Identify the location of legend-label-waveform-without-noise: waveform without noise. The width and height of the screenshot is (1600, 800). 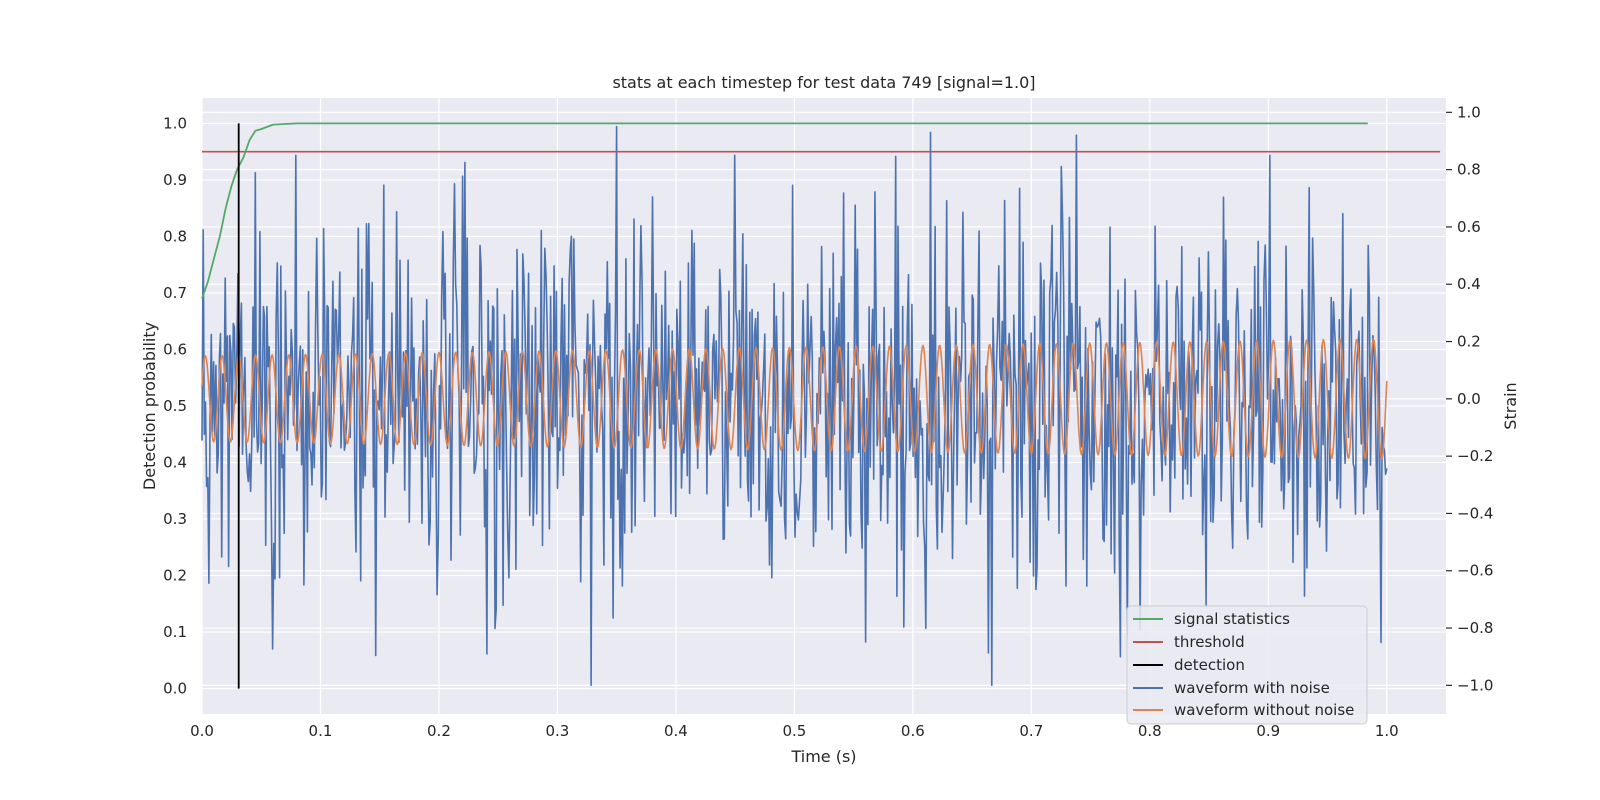
(1264, 710).